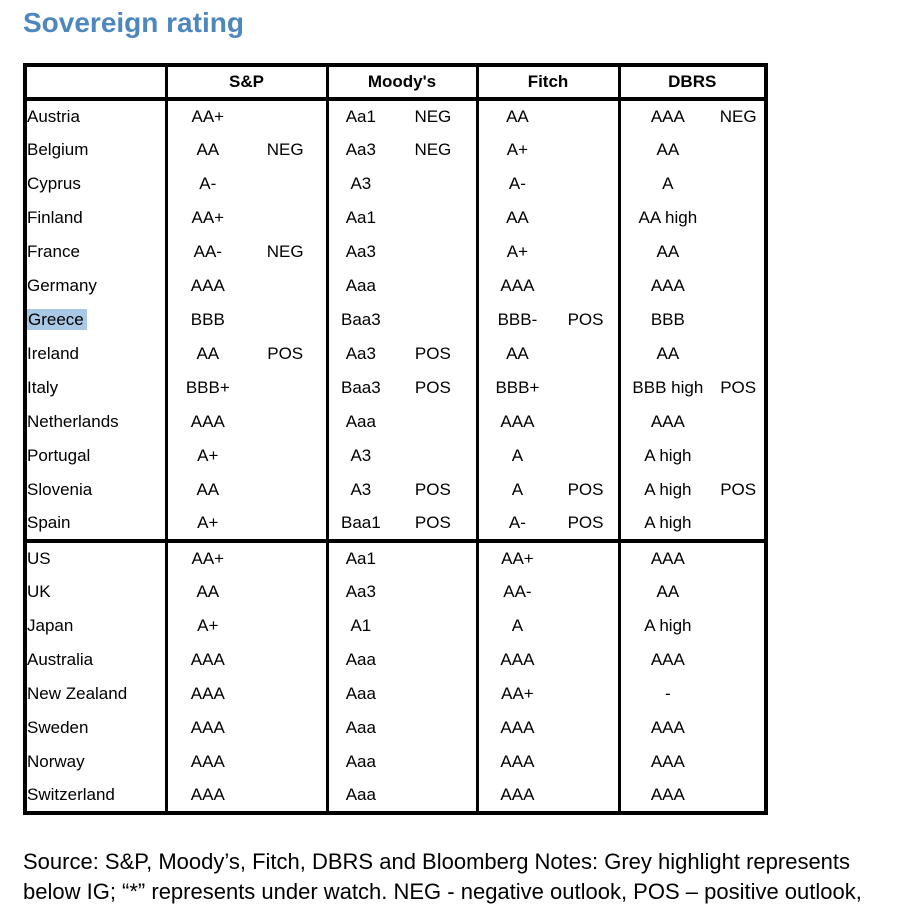 The height and width of the screenshot is (907, 924). I want to click on country-cell: Sweden, so click(95, 728).